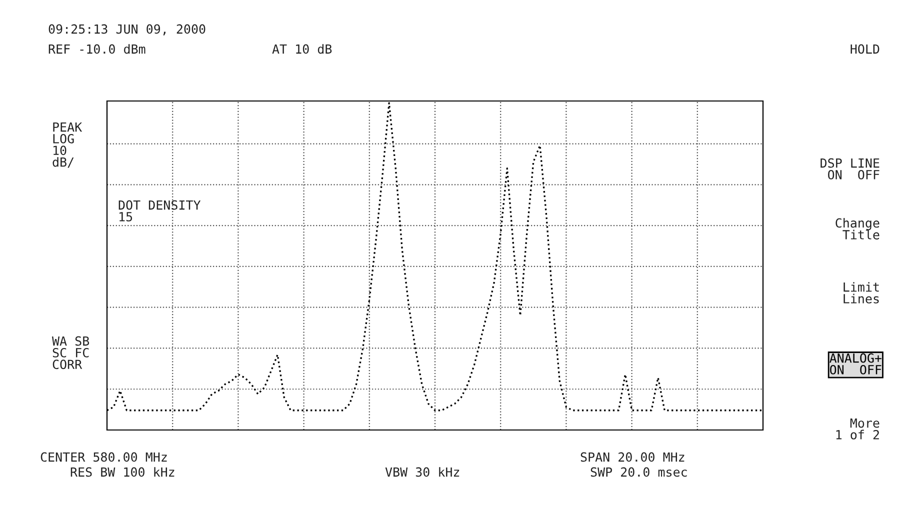  Describe the element at coordinates (856, 363) in the screenshot. I see `text: ANALOG+ ON OFF` at that location.